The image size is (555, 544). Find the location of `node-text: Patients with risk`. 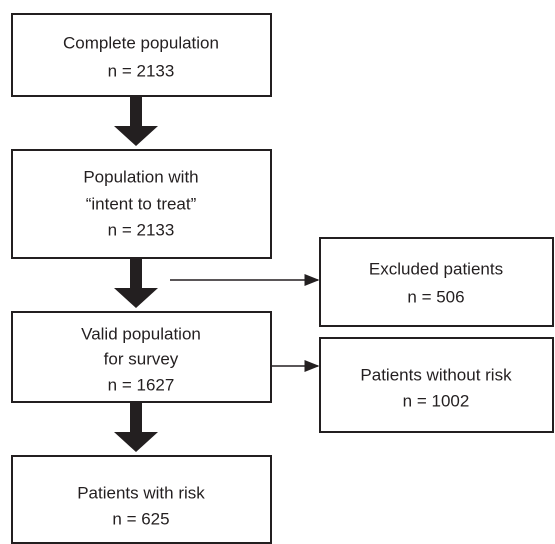

node-text: Patients with risk is located at coordinates (141, 492).